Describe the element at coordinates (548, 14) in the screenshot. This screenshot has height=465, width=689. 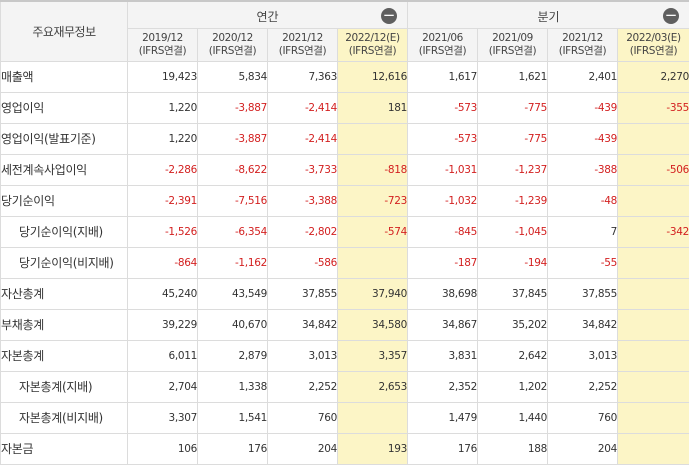
I see `quarterly-group-header: 분기 −` at that location.